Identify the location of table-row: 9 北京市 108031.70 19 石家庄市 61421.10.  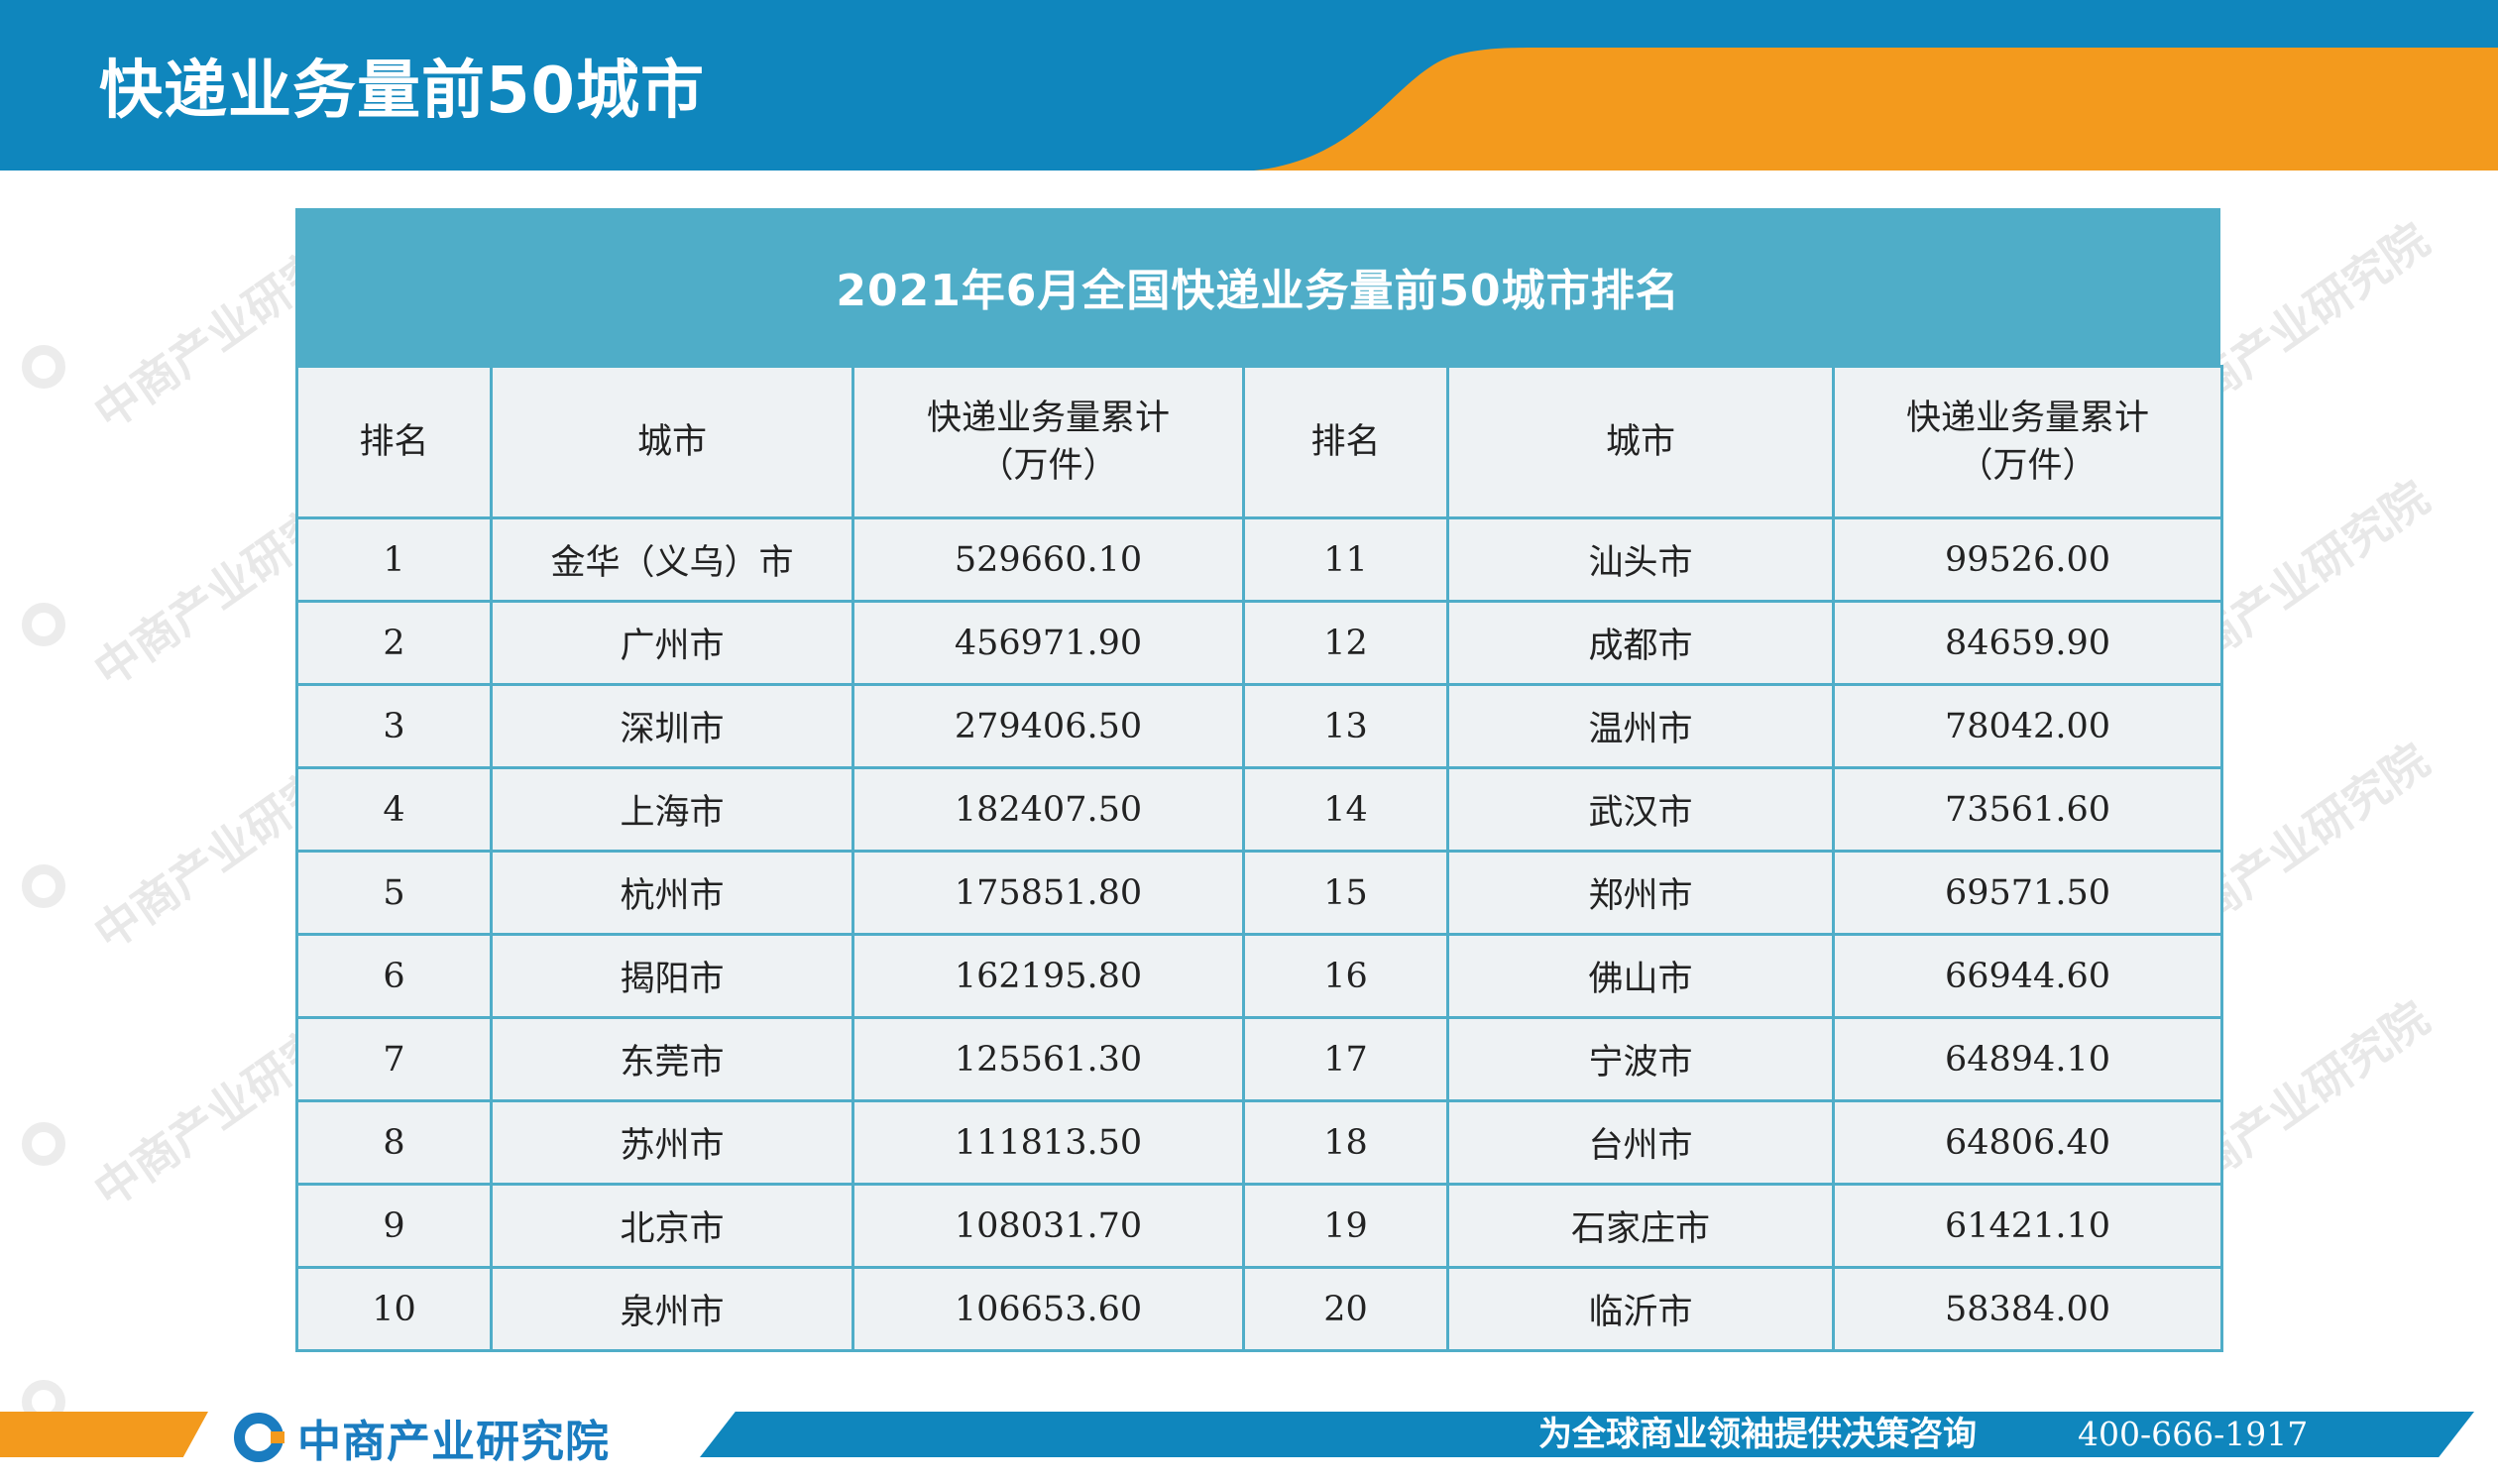
(1259, 1226).